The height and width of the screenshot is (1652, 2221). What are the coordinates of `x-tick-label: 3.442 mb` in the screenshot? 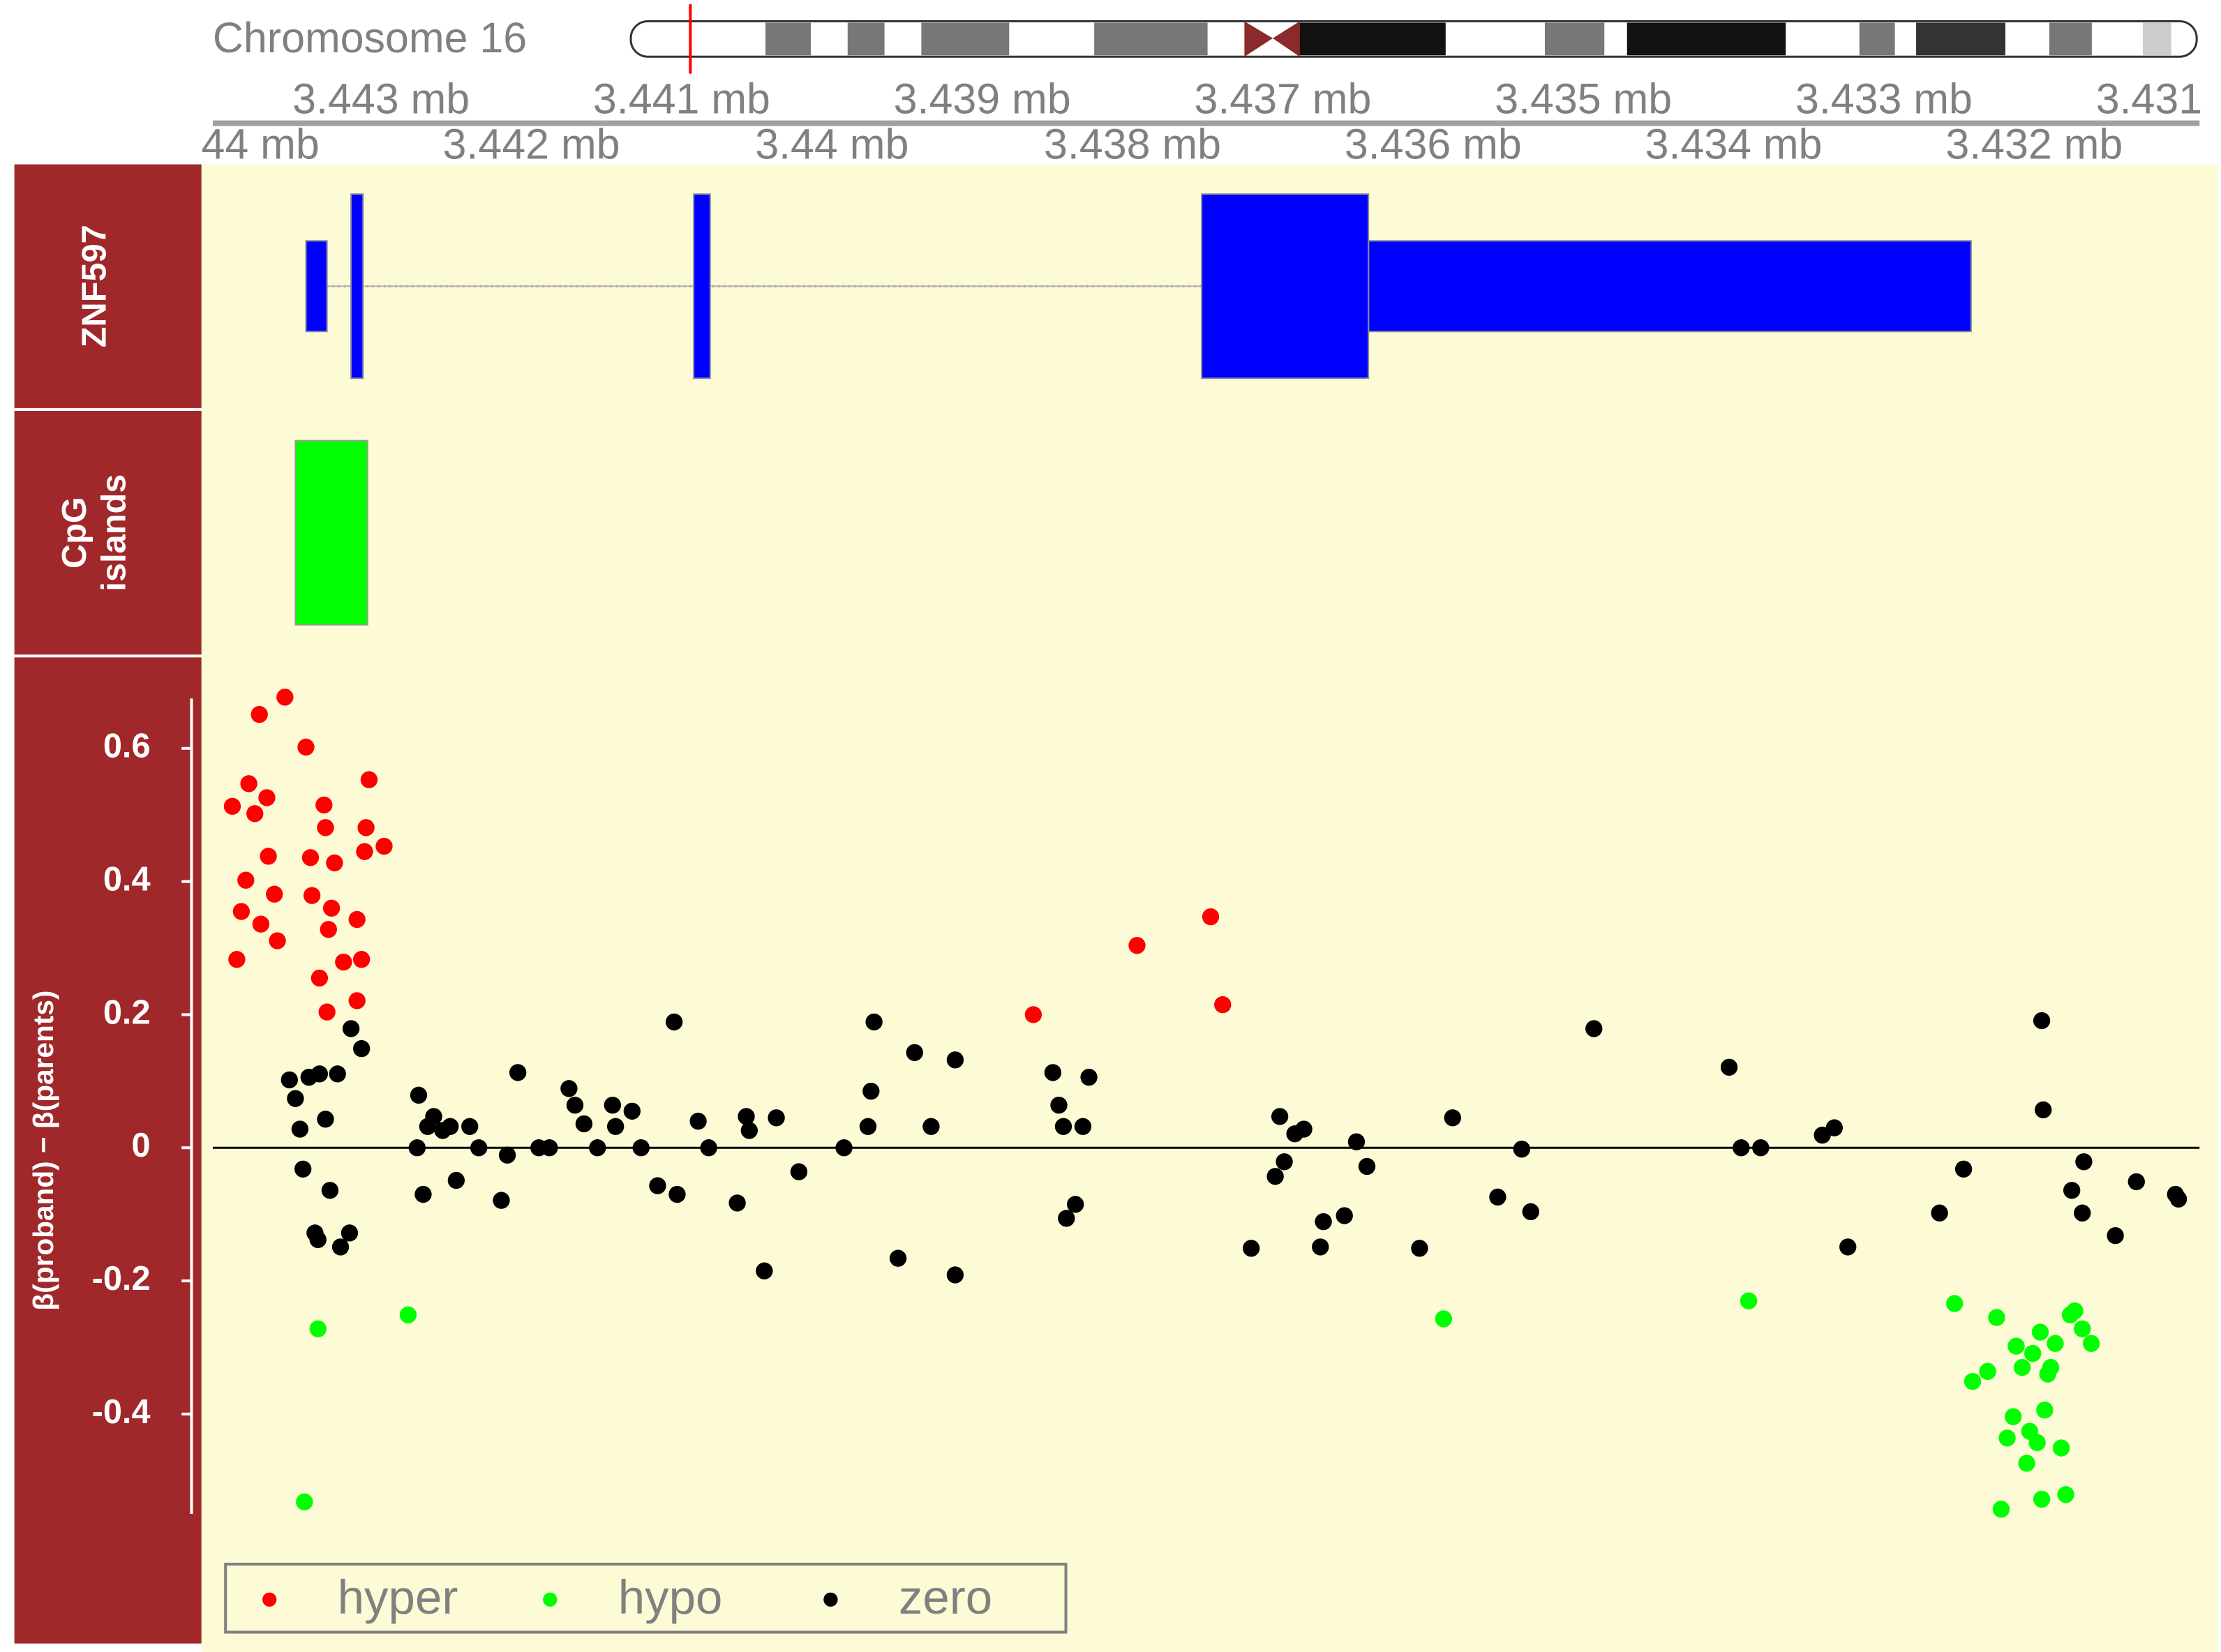 It's located at (531, 143).